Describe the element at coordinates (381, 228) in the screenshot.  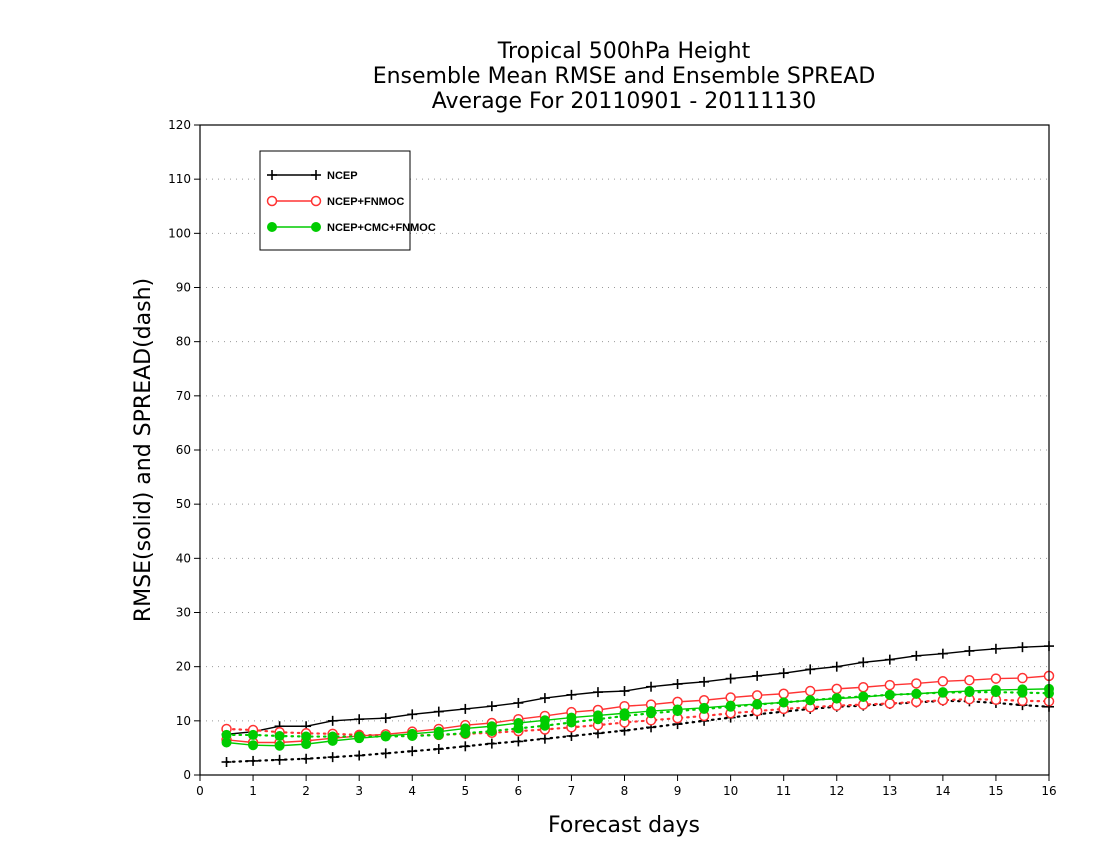
I see `legend-label: NCEP+CMC+FNMOC` at that location.